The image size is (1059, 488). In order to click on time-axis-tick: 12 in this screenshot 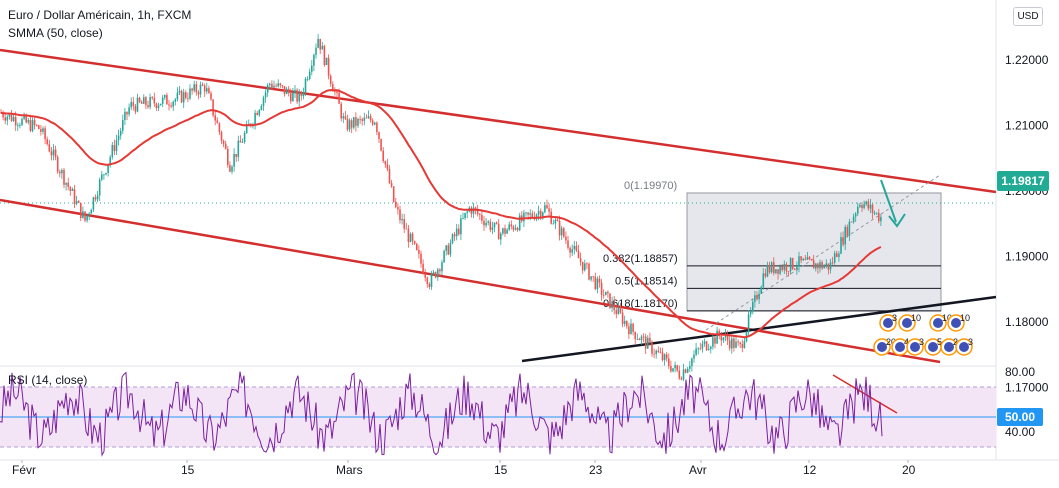, I will do `click(810, 470)`.